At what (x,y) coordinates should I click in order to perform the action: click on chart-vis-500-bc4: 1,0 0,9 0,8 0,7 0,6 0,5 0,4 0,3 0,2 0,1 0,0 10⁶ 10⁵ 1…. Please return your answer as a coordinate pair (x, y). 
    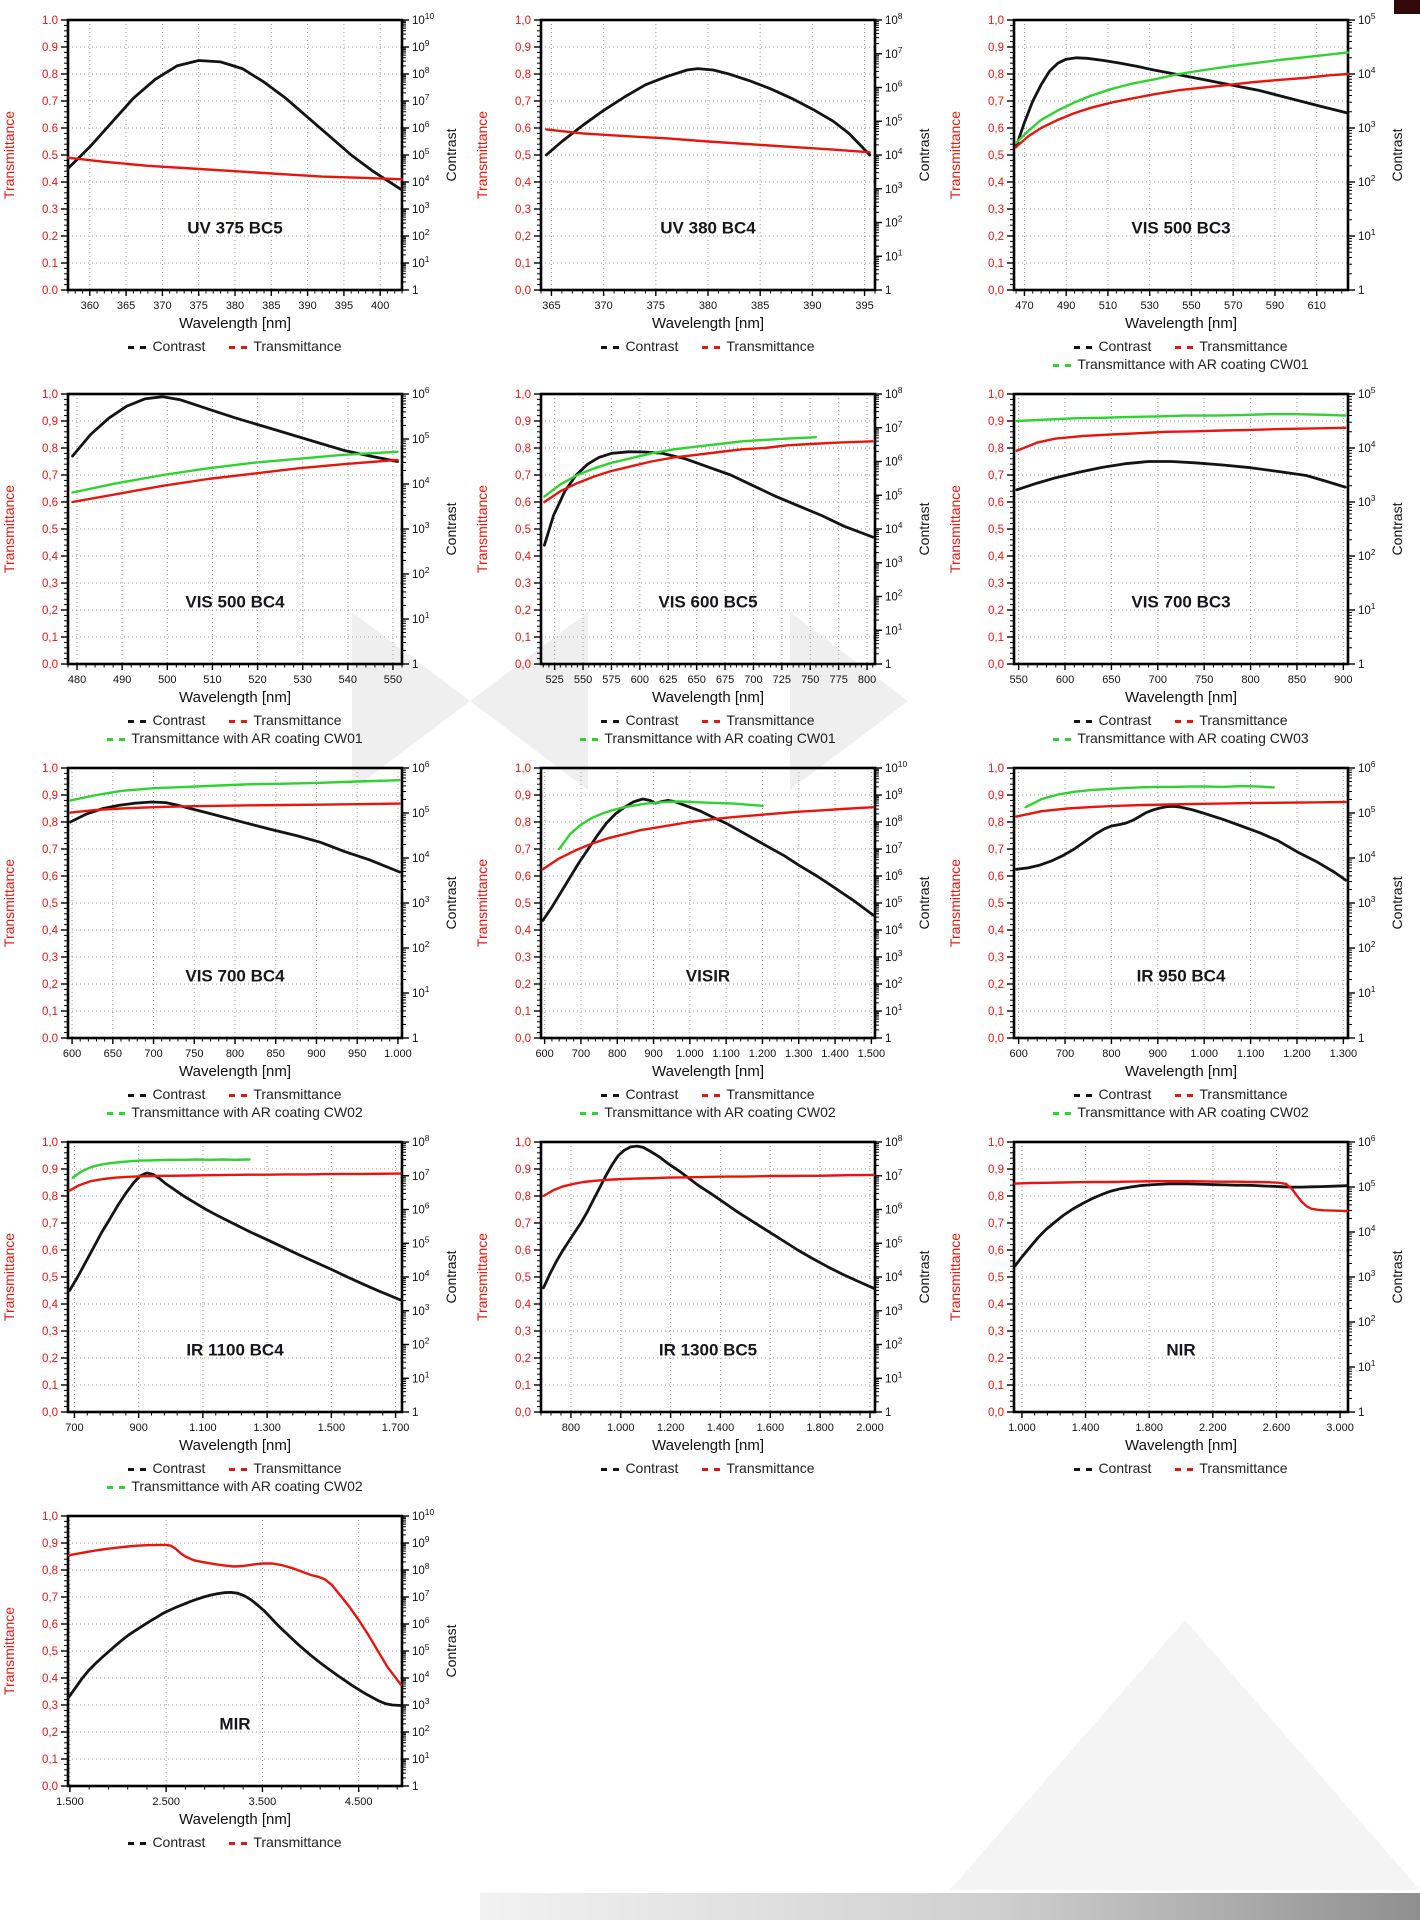
    Looking at the image, I should click on (236, 567).